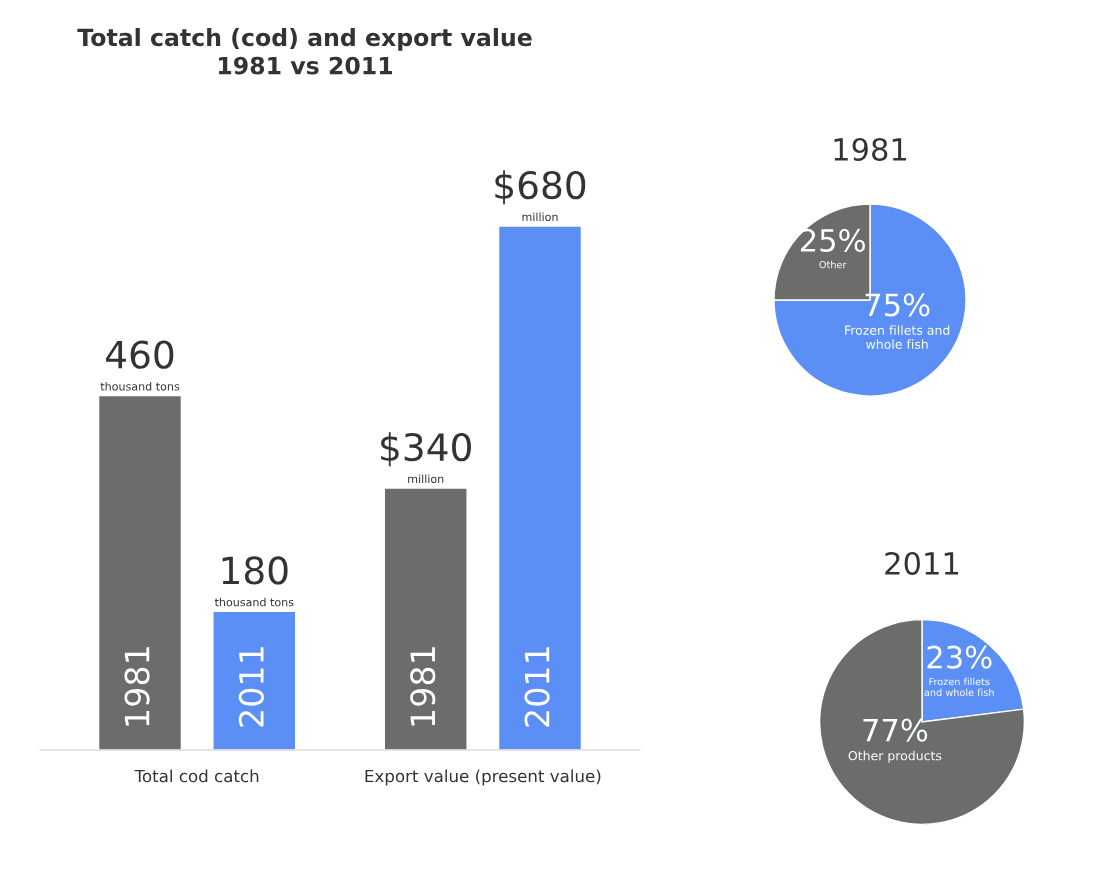 This screenshot has height=888, width=1115. Describe the element at coordinates (833, 264) in the screenshot. I see `slice-label: Other` at that location.